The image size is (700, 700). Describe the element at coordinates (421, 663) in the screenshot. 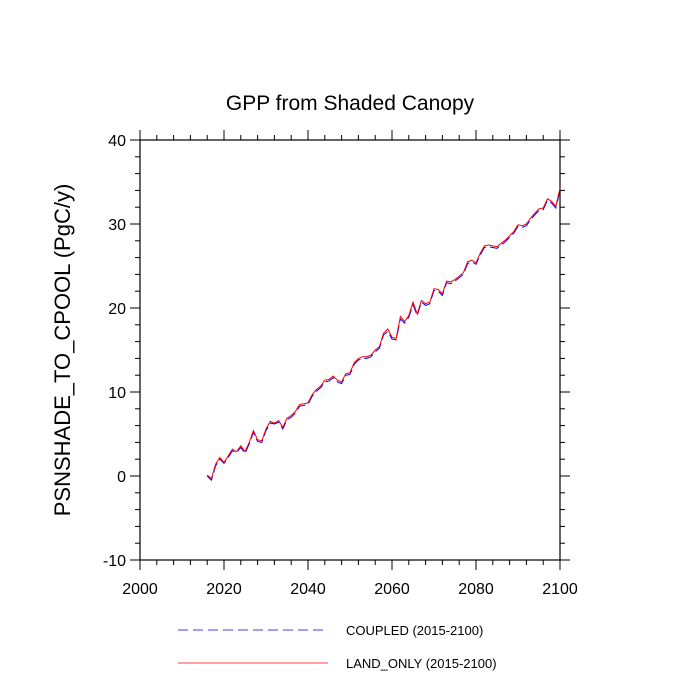

I see `legend-label: LAND_ONLY (2015-2100)` at that location.